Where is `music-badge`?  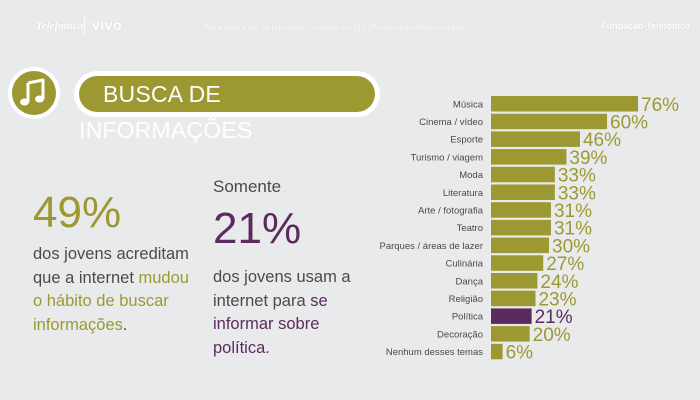 music-badge is located at coordinates (34, 93).